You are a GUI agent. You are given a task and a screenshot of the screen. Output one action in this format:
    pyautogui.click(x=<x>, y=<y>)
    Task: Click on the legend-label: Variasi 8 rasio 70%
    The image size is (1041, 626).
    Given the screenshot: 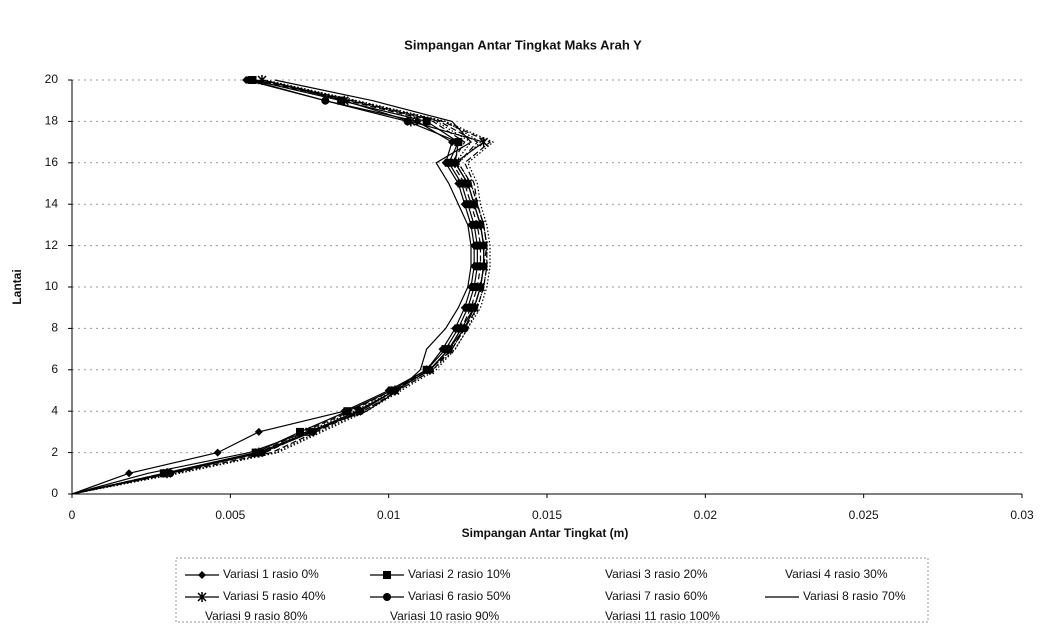 What is the action you would take?
    pyautogui.click(x=854, y=596)
    